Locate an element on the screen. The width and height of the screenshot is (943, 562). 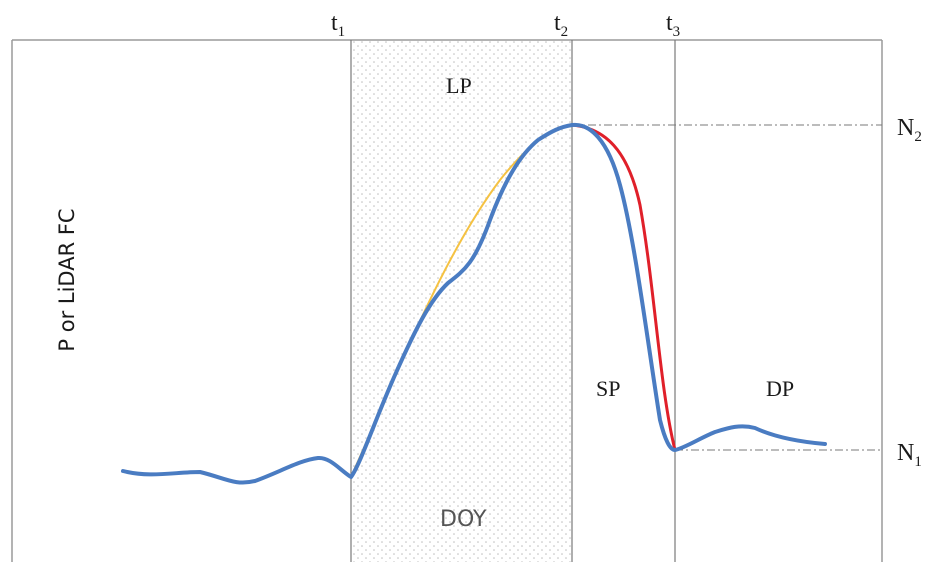
dp-phase-label: DP is located at coordinates (780, 388).